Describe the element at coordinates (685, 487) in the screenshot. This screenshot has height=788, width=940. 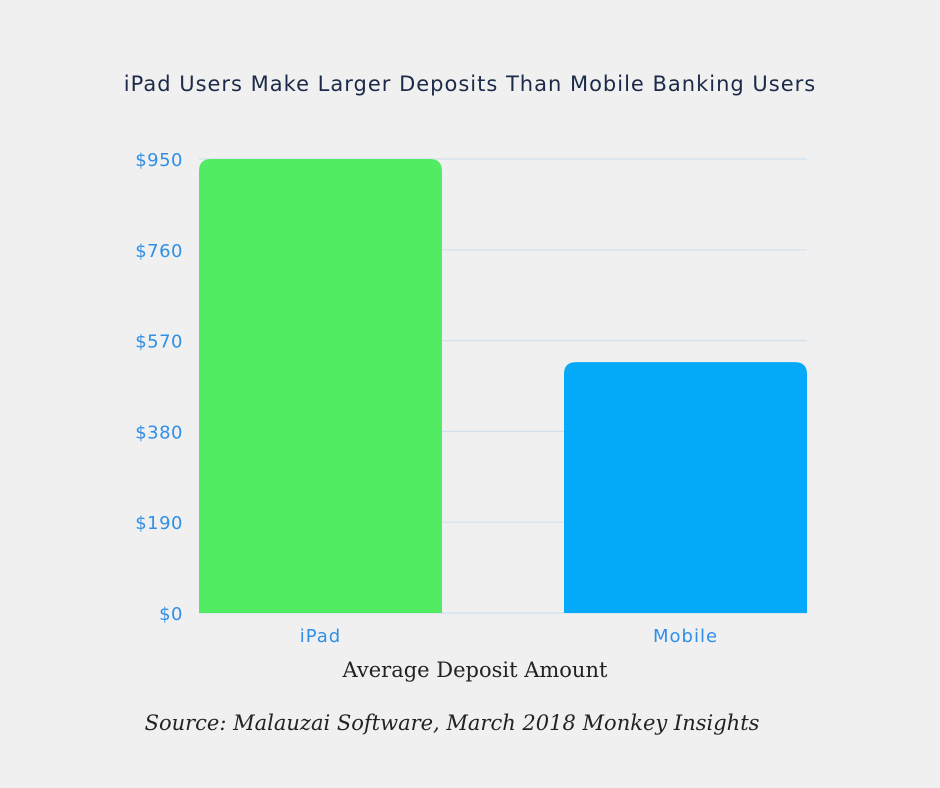
I see `bar-mobile` at that location.